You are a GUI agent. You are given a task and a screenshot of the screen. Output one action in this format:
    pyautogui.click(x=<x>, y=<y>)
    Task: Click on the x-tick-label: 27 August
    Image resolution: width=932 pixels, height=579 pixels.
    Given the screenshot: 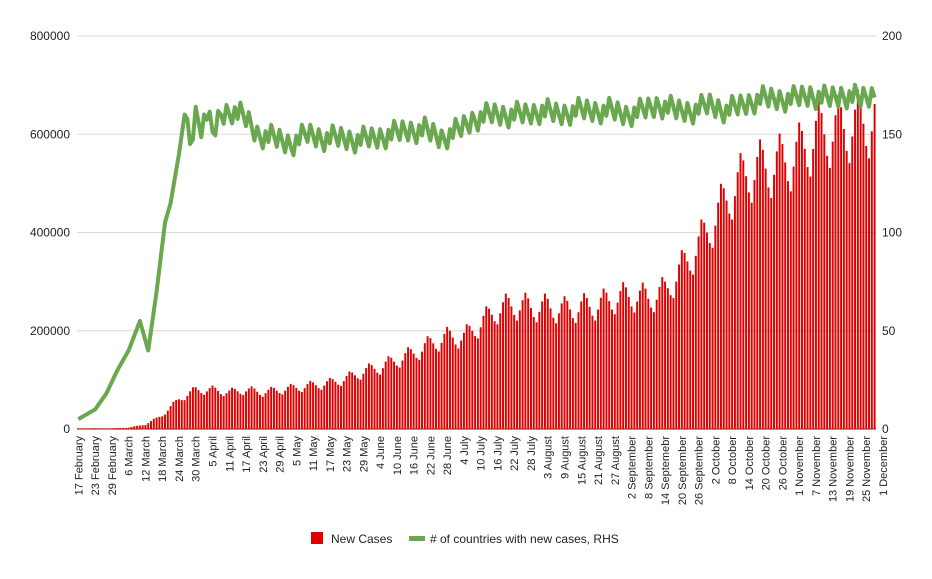 What is the action you would take?
    pyautogui.click(x=616, y=460)
    